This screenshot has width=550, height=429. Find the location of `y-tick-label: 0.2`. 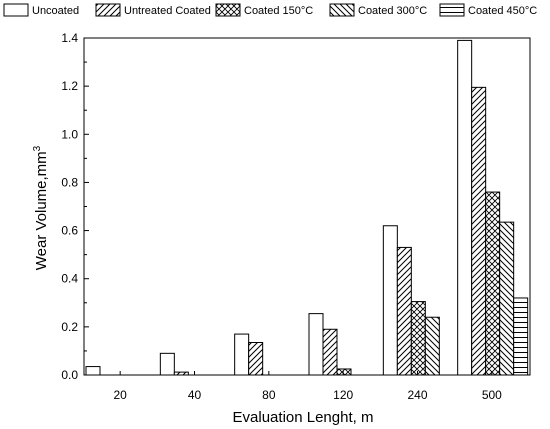

y-tick-label: 0.2 is located at coordinates (69, 327).